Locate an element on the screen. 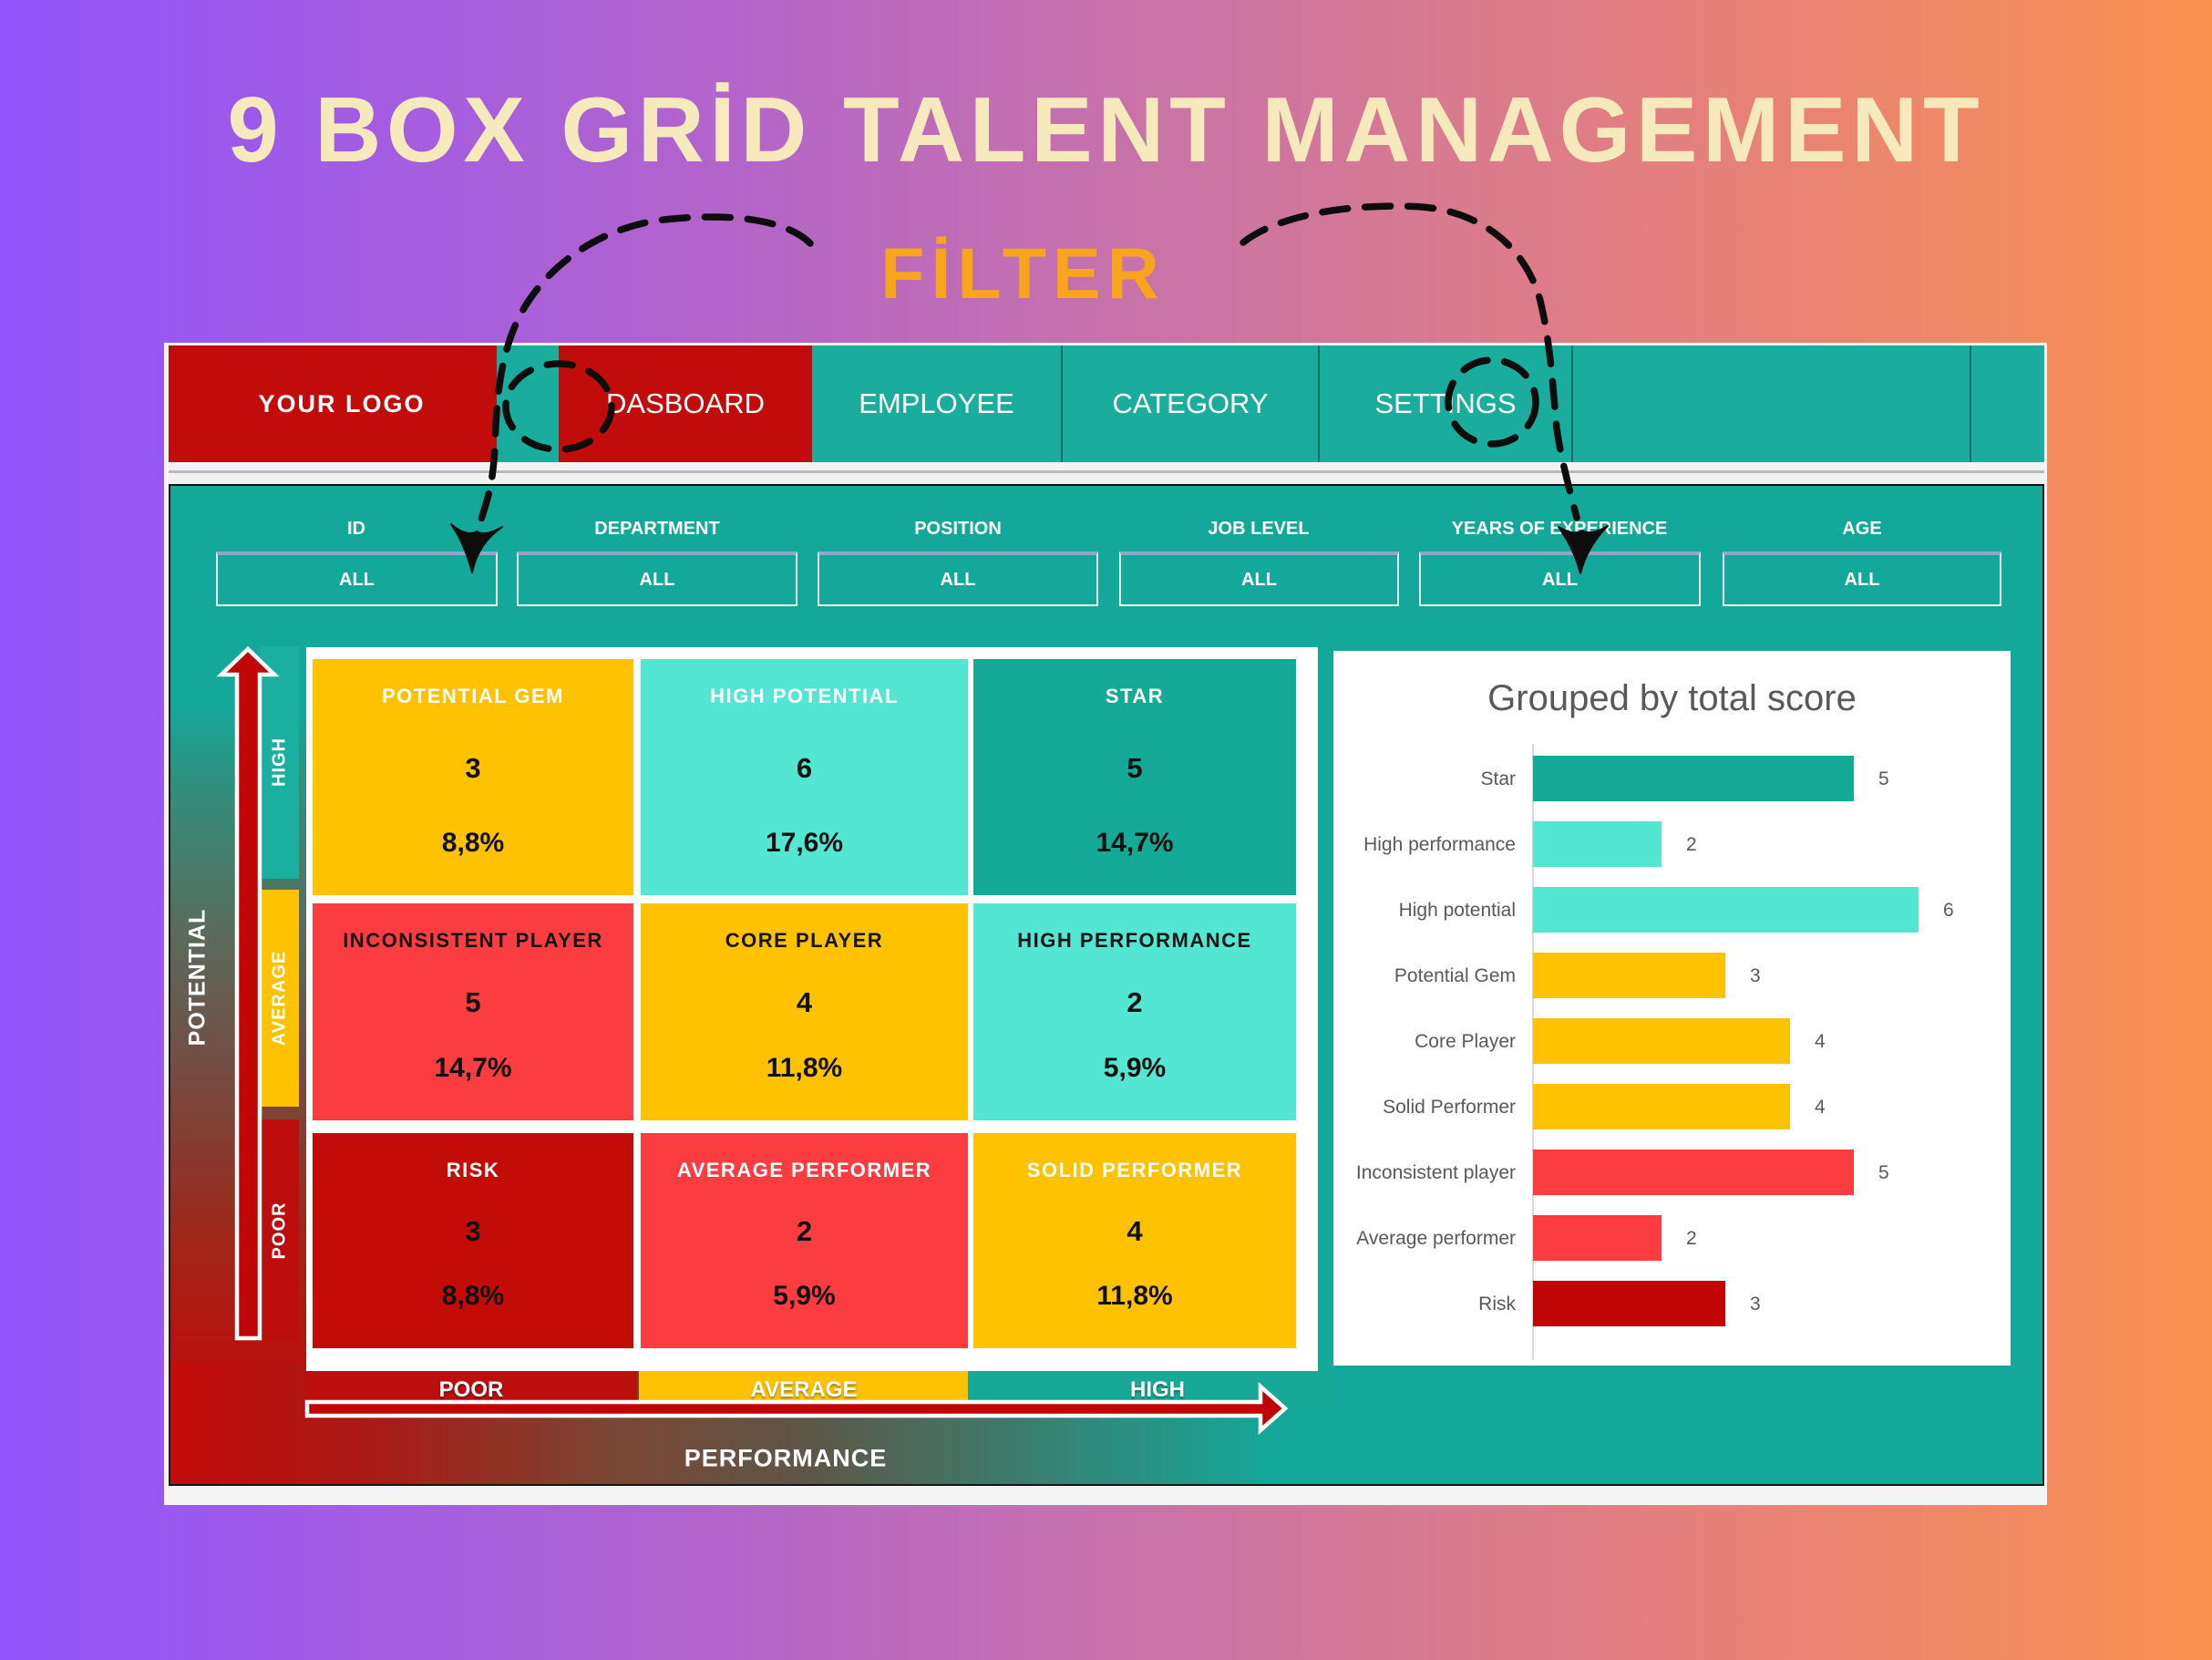  svg-text: Potential Gem is located at coordinates (1455, 976).